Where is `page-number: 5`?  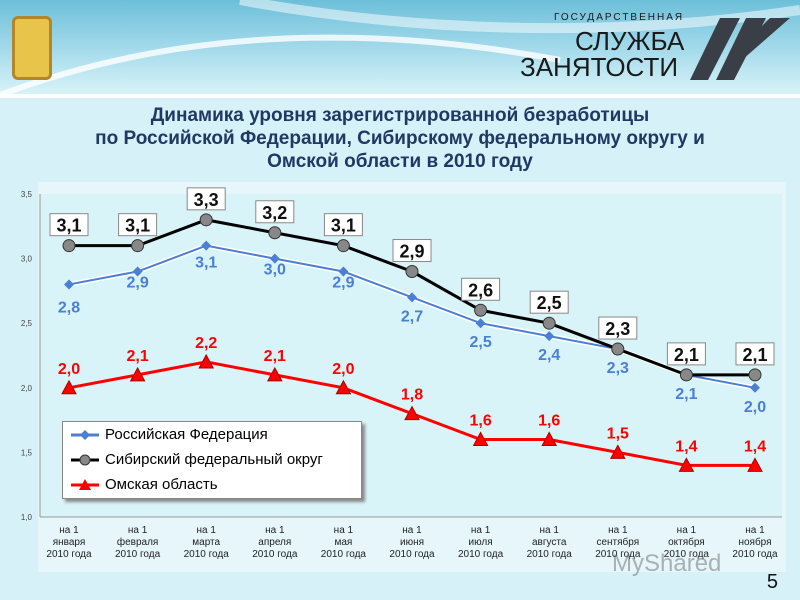 page-number: 5 is located at coordinates (772, 582).